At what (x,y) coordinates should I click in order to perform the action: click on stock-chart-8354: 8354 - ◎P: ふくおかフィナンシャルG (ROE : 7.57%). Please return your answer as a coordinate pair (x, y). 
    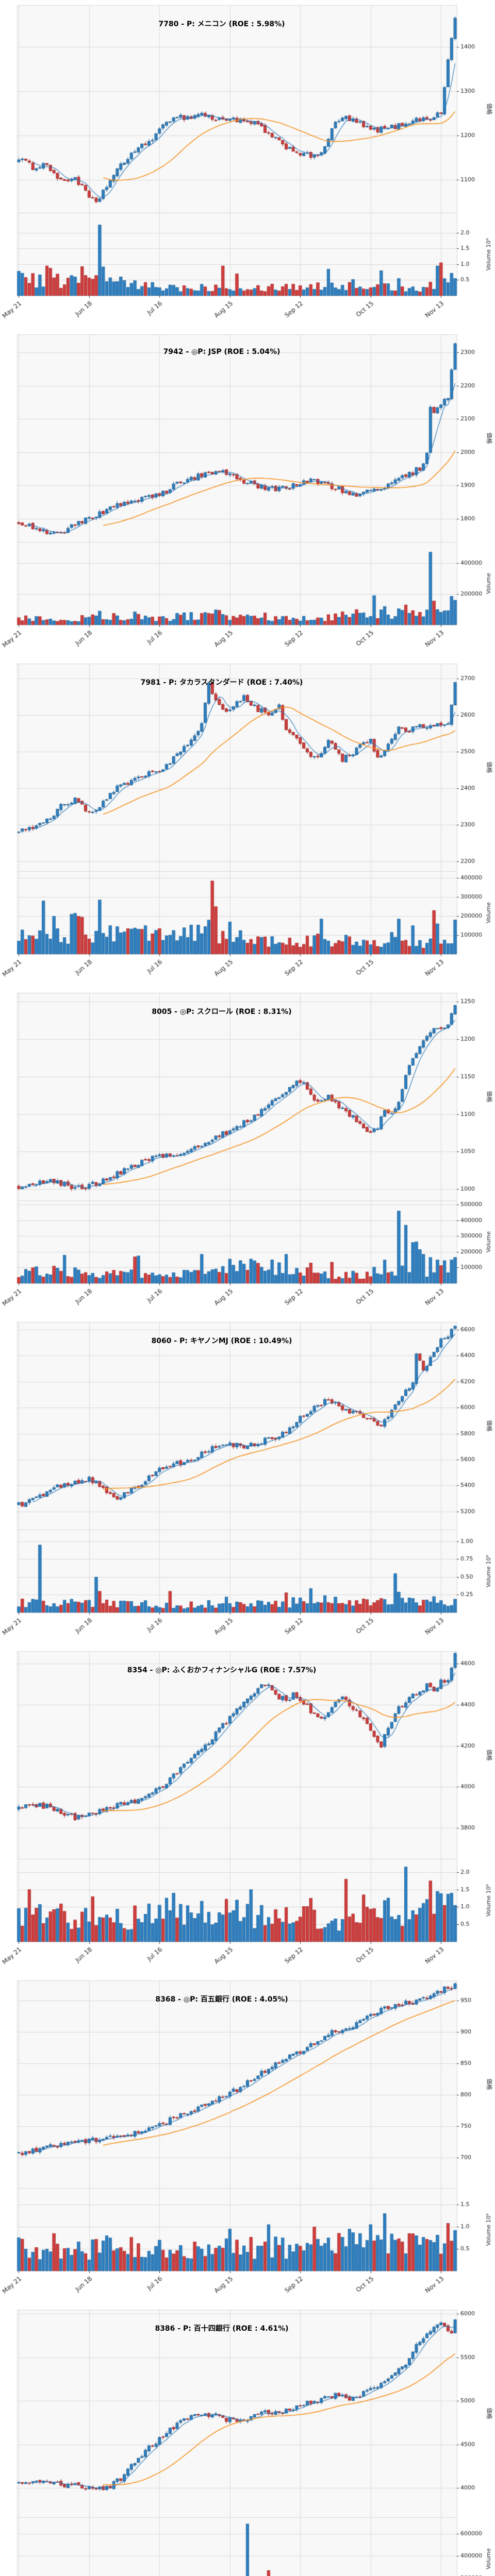
    Looking at the image, I should click on (247, 1811).